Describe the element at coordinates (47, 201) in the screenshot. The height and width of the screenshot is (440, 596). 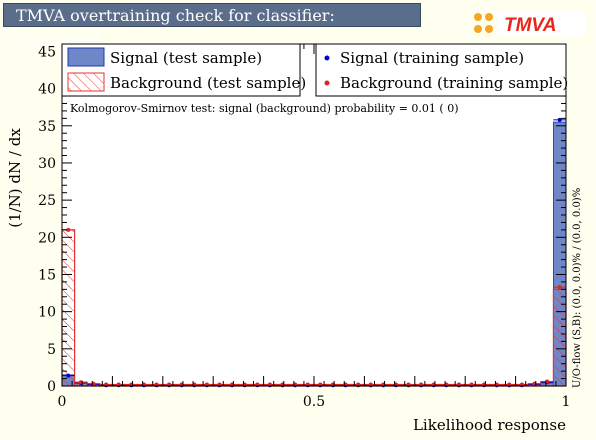
I see `y-tick-label: 25` at that location.